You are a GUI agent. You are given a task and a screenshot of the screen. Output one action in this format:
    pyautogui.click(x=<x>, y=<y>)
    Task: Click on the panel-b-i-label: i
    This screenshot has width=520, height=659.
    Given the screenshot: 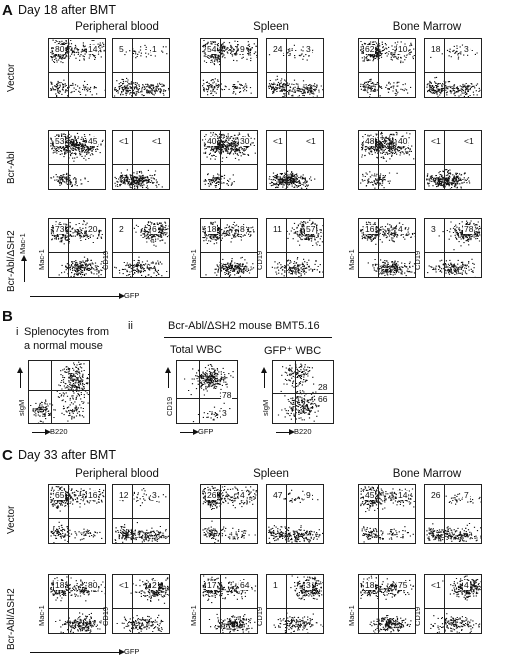 What is the action you would take?
    pyautogui.click(x=17, y=332)
    